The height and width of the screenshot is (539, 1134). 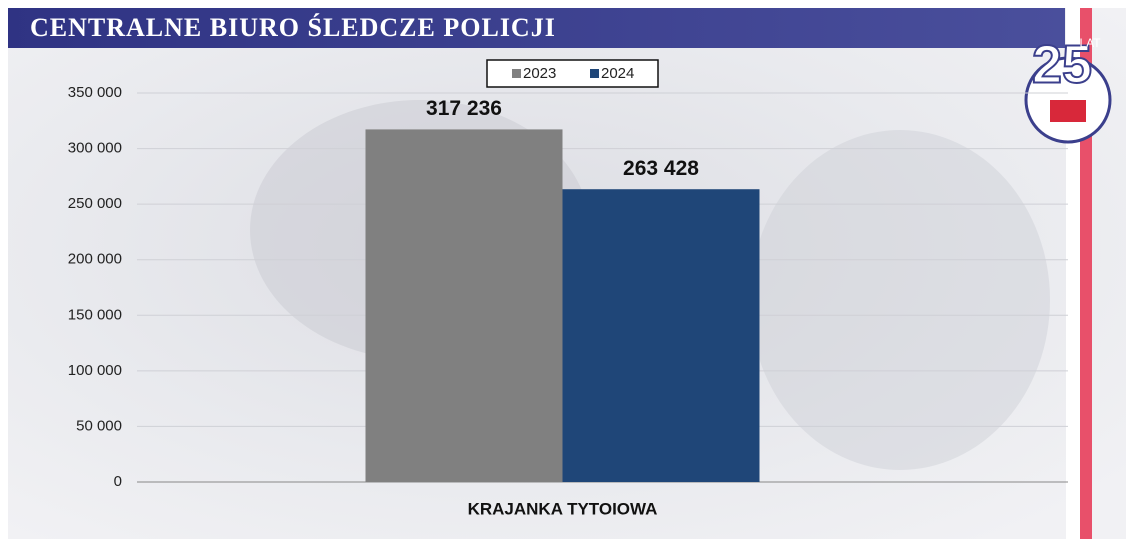 I want to click on logo: 25 LAT, so click(x=1068, y=88).